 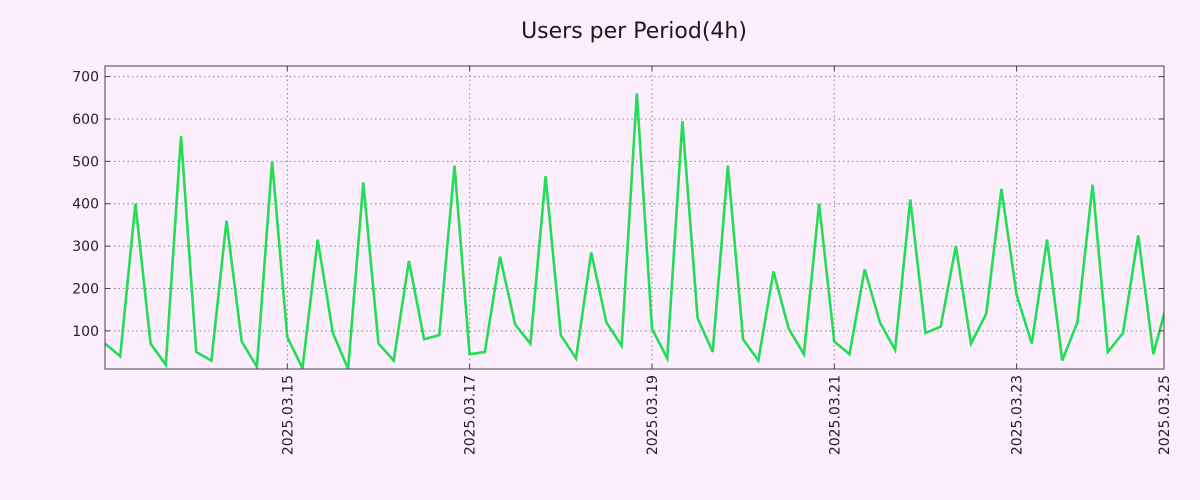 What do you see at coordinates (85, 162) in the screenshot?
I see `y-tick-label: 500` at bounding box center [85, 162].